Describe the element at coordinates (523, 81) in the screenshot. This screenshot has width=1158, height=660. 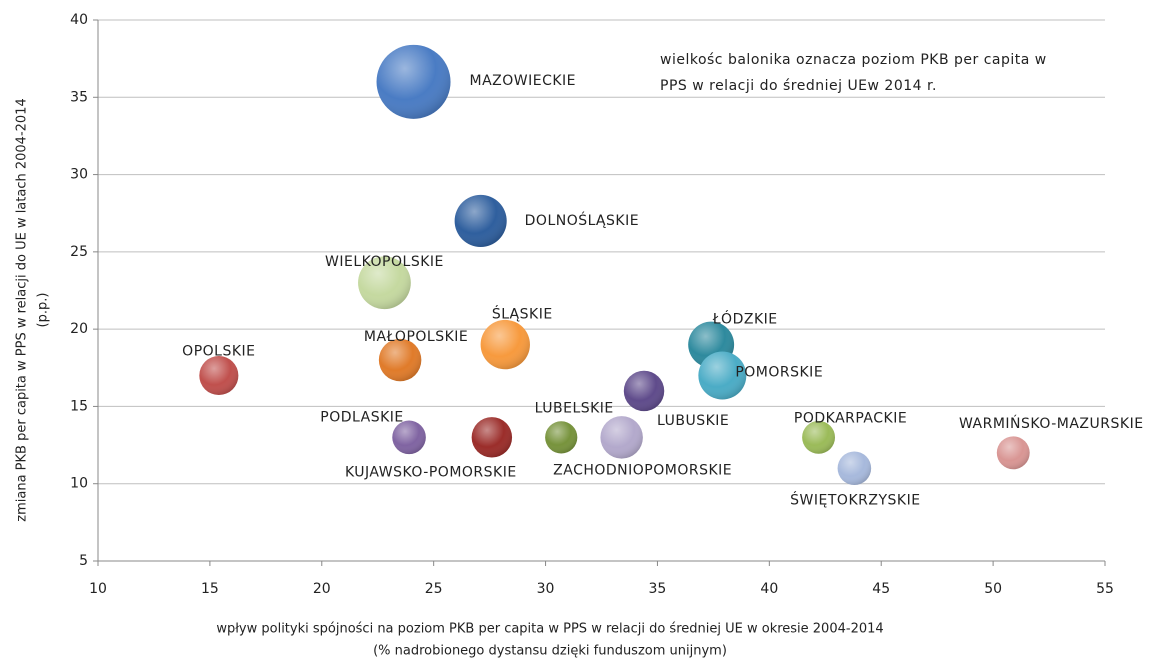
I see `bubble-label: MAZOWIECKIE` at that location.